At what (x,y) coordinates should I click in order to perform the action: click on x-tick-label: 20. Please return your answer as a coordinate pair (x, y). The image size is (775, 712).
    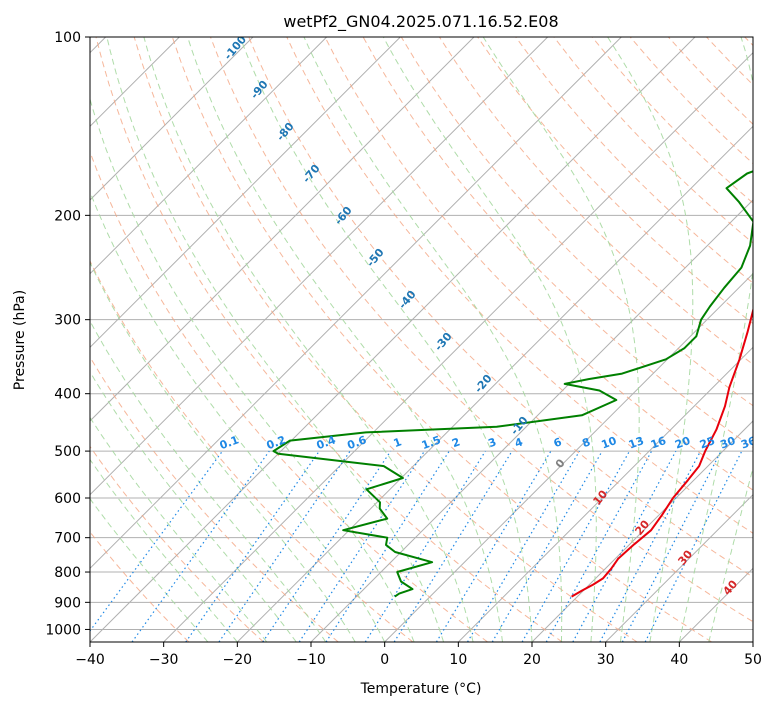
    Looking at the image, I should click on (532, 660).